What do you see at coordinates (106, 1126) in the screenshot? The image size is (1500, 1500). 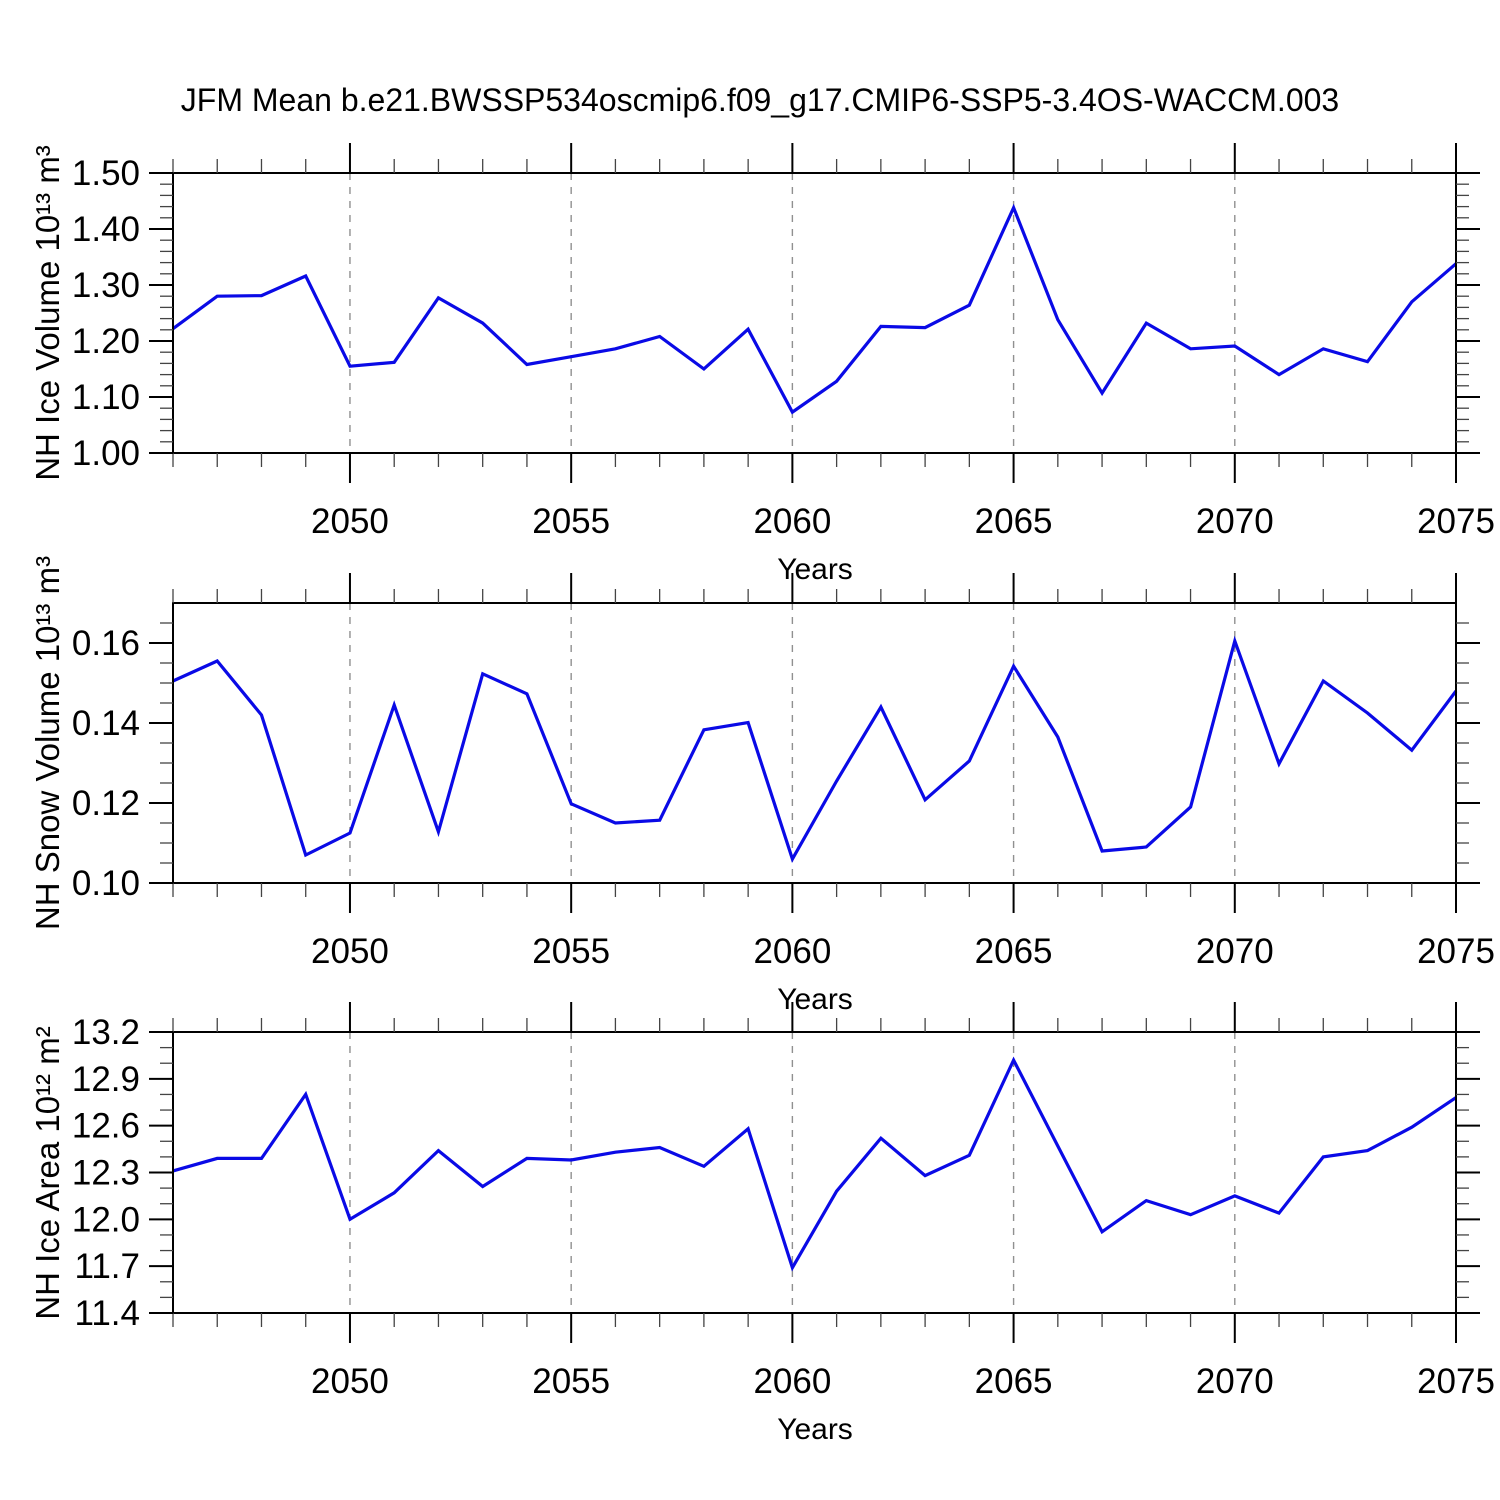 I see `y-tick-label: 12.6` at bounding box center [106, 1126].